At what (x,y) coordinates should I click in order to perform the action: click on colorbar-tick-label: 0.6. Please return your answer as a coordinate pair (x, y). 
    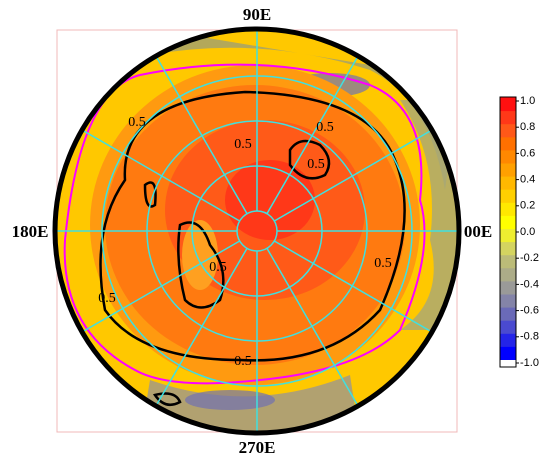
    Looking at the image, I should click on (527, 153).